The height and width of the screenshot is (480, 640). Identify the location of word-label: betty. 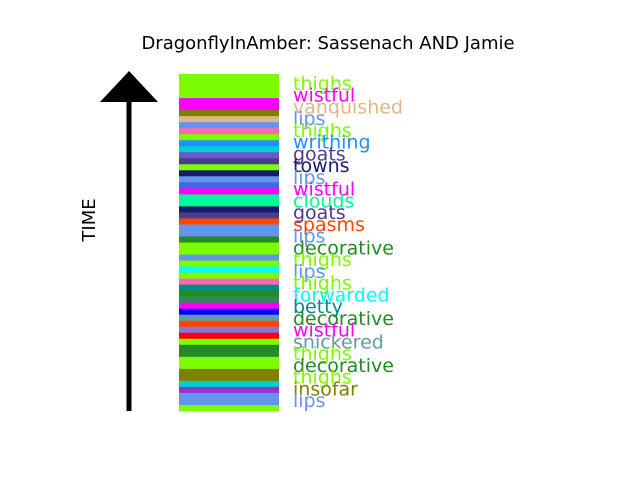
(318, 307).